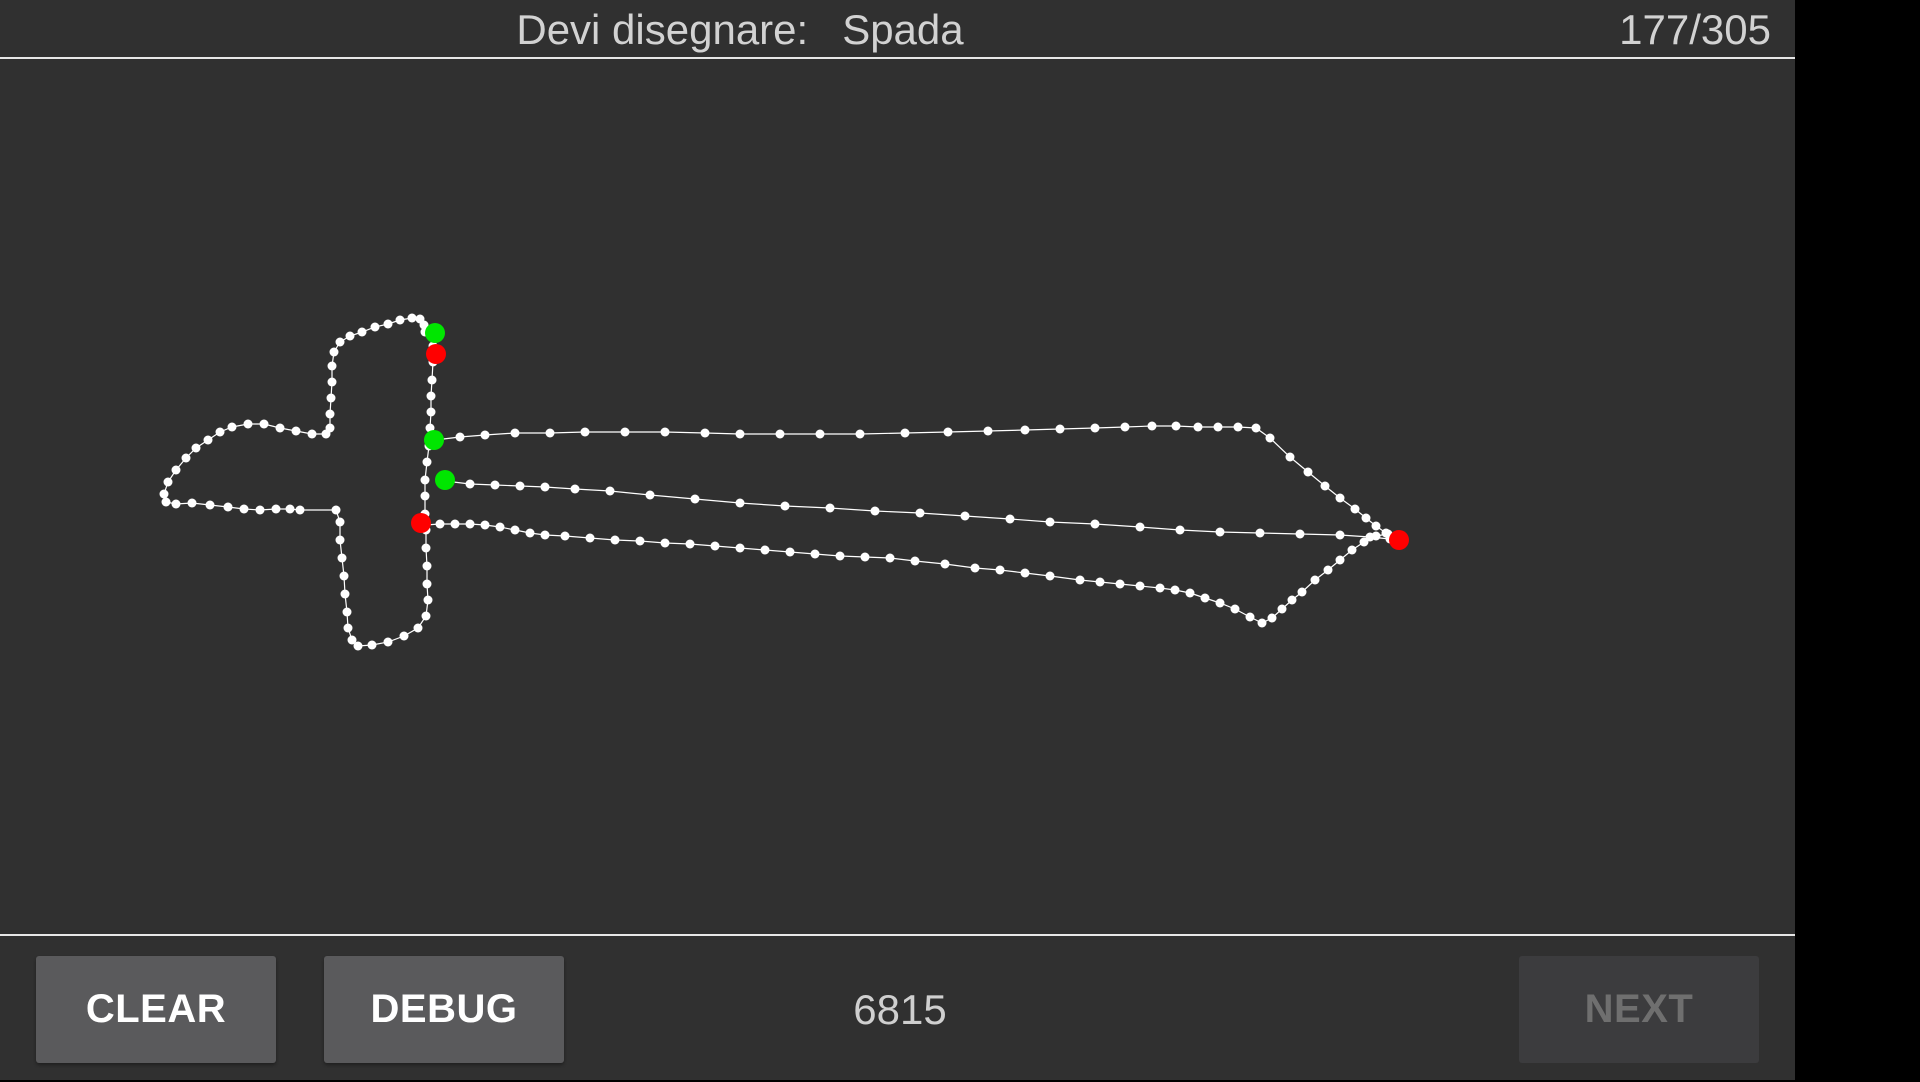 Image resolution: width=1920 pixels, height=1082 pixels. Describe the element at coordinates (156, 1009) in the screenshot. I see `clear-button: CLEAR` at that location.